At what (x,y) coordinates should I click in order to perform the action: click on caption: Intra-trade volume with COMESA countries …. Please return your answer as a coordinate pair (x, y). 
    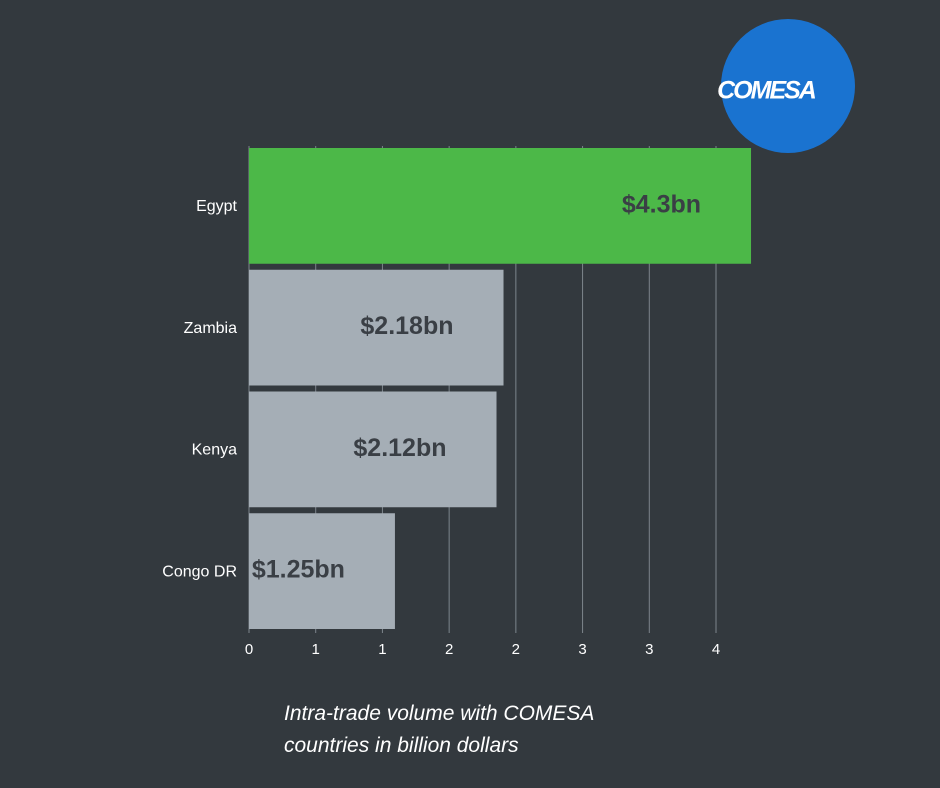
    Looking at the image, I should click on (439, 729).